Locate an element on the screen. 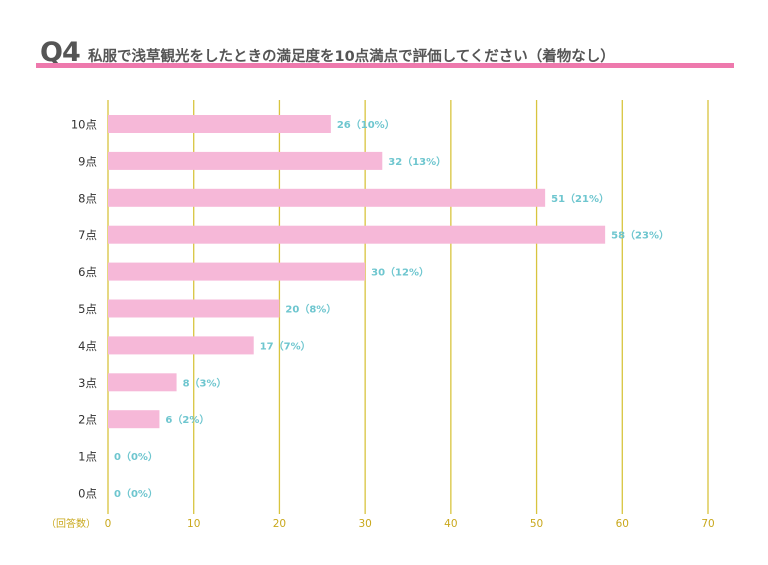  x-tick-label-20: 20 is located at coordinates (279, 524).